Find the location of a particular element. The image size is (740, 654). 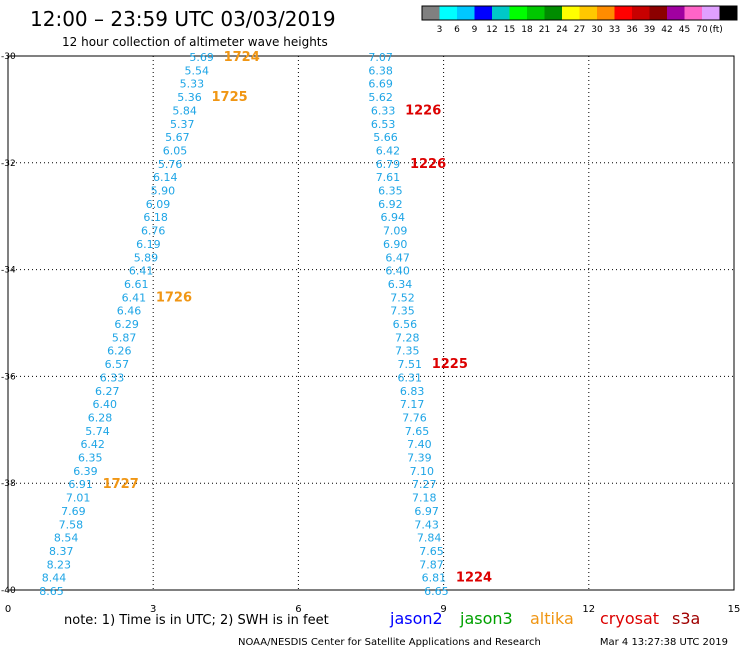

y-tick-label: -38 is located at coordinates (8, 484).